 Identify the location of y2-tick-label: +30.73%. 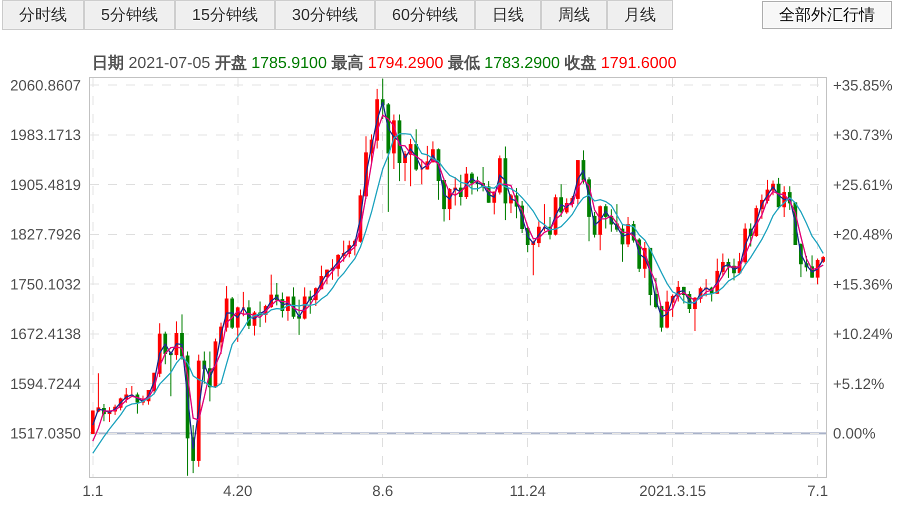
(863, 135).